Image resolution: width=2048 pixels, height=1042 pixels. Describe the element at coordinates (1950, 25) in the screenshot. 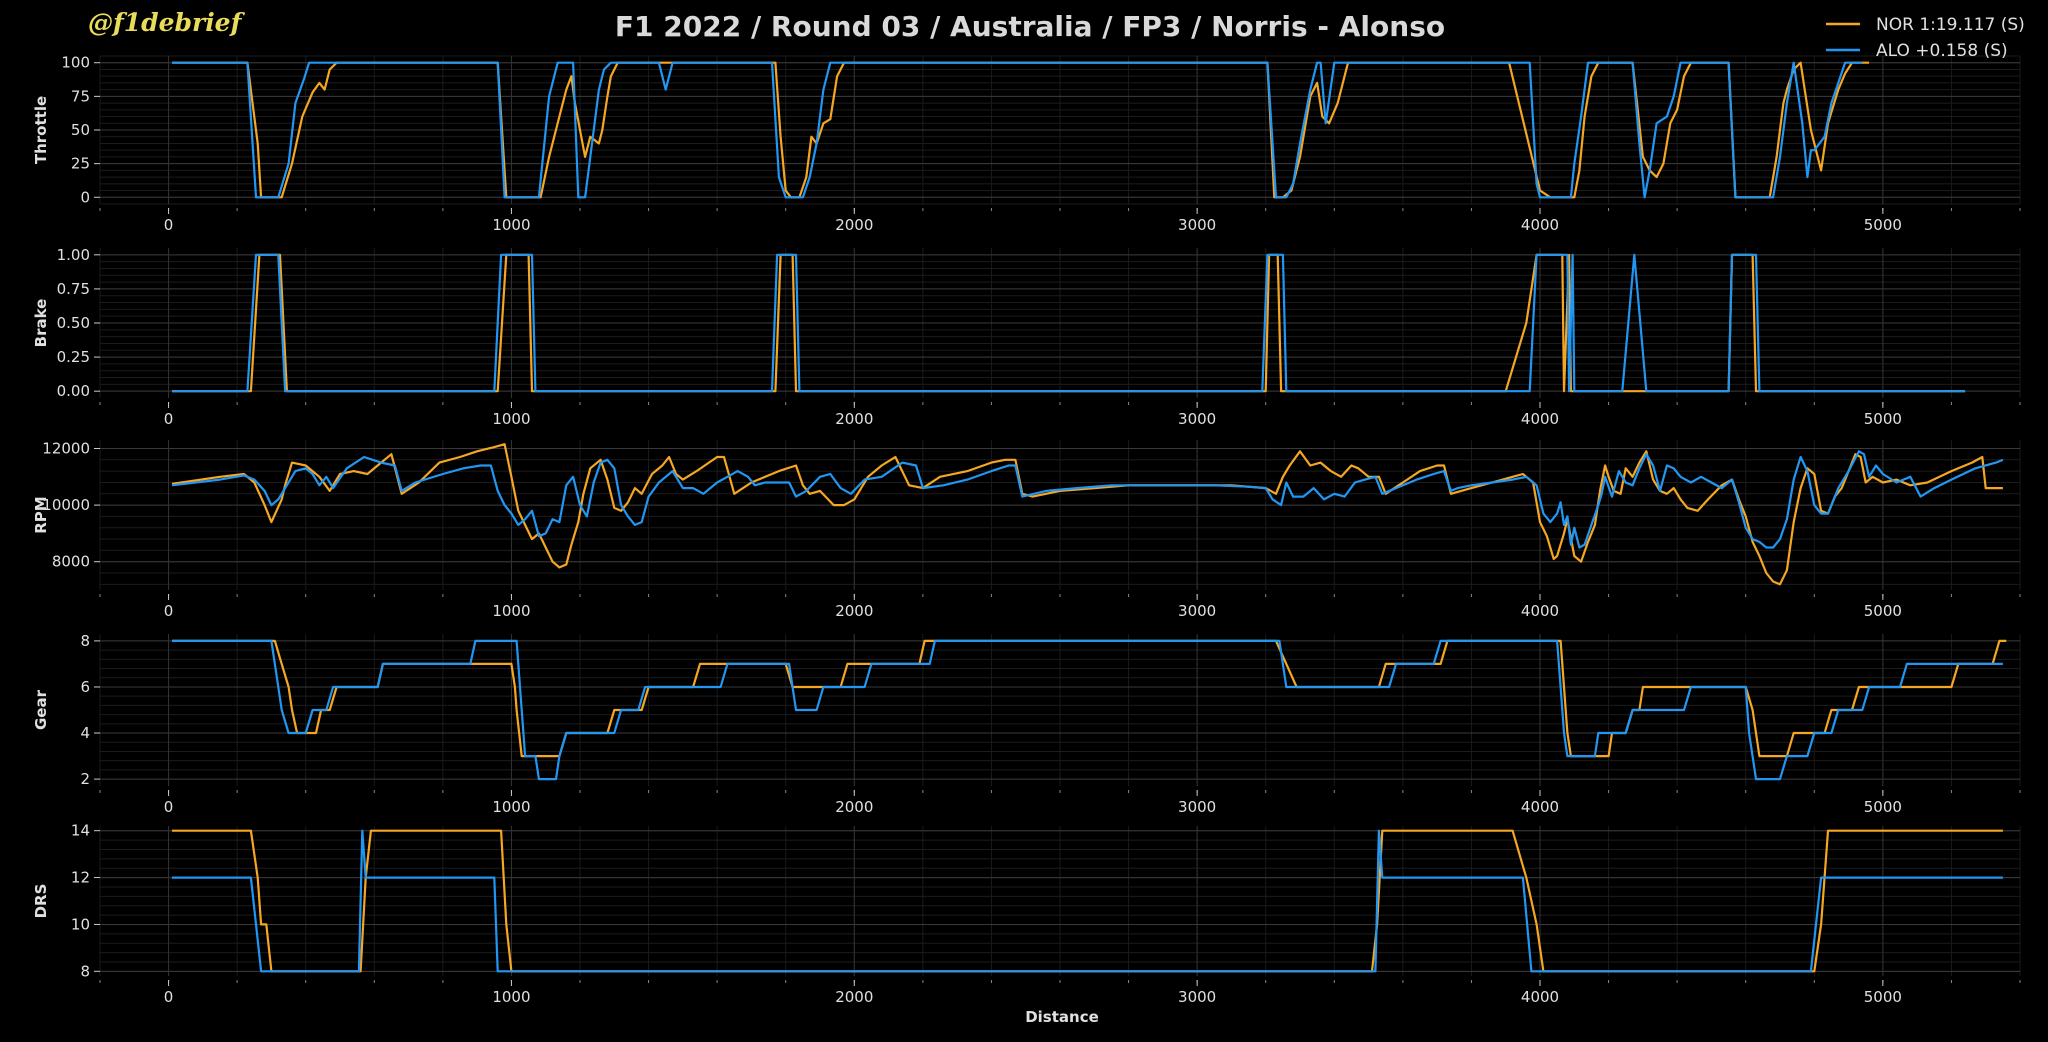

I see `legend-label-nor: NOR 1:19.117 (S)` at that location.